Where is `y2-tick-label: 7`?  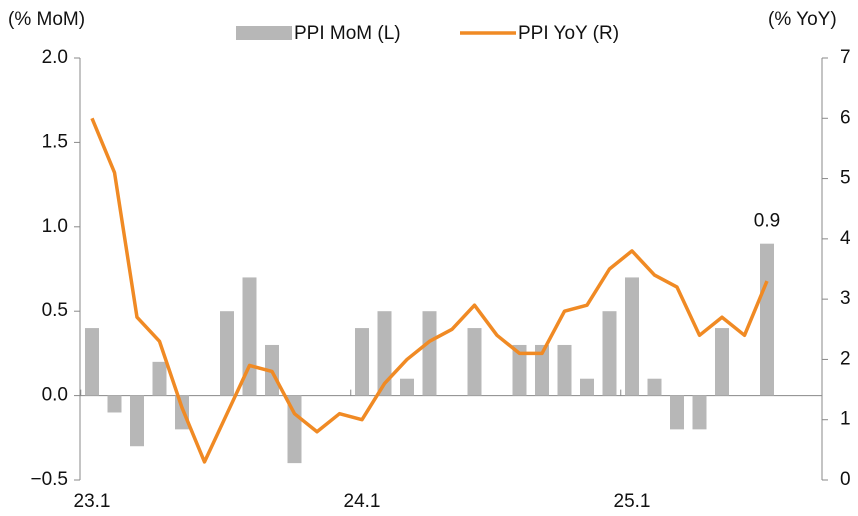
y2-tick-label: 7 is located at coordinates (845, 57).